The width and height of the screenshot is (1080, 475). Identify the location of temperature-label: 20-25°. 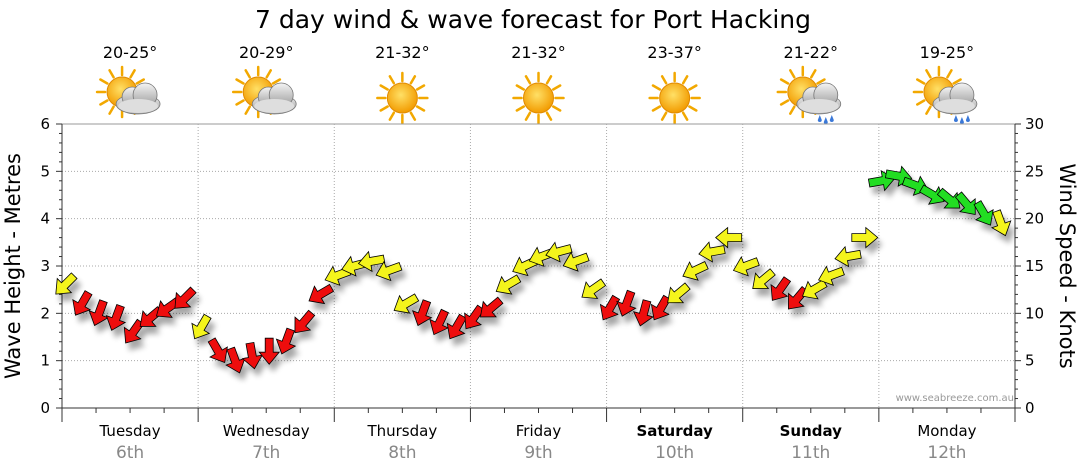
(130, 52).